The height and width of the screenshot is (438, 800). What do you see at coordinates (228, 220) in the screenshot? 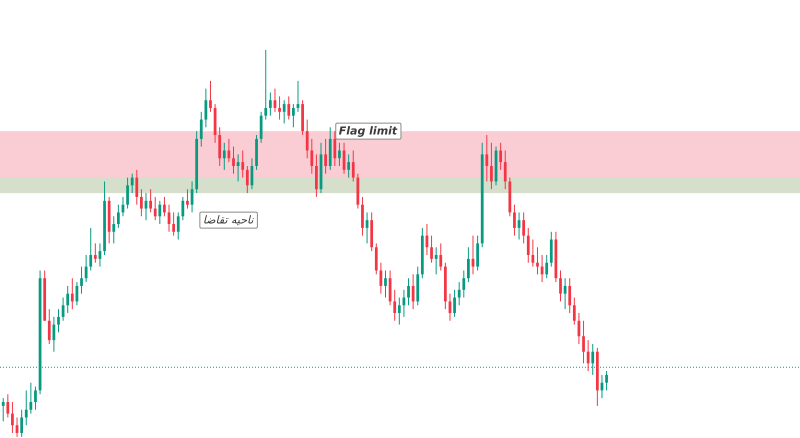
I see `band-label: ناحیه تقاضا` at bounding box center [228, 220].